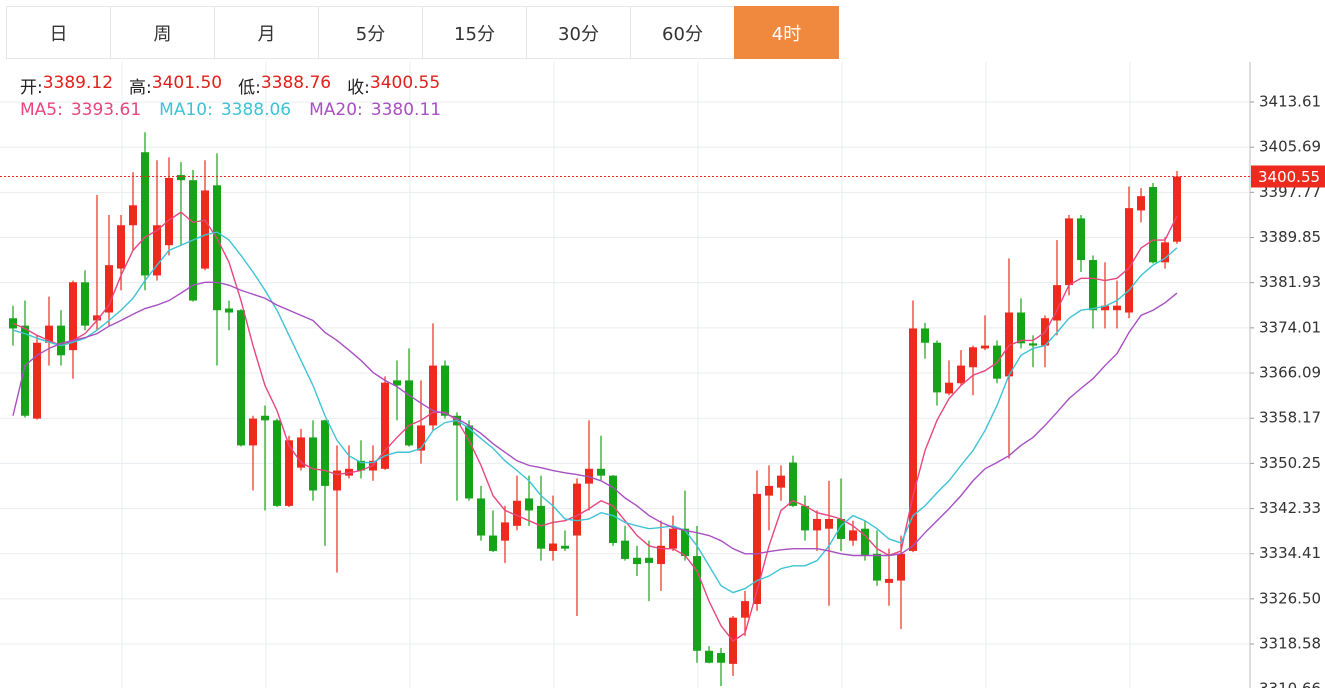  What do you see at coordinates (58, 32) in the screenshot?
I see `period-tab: 日` at bounding box center [58, 32].